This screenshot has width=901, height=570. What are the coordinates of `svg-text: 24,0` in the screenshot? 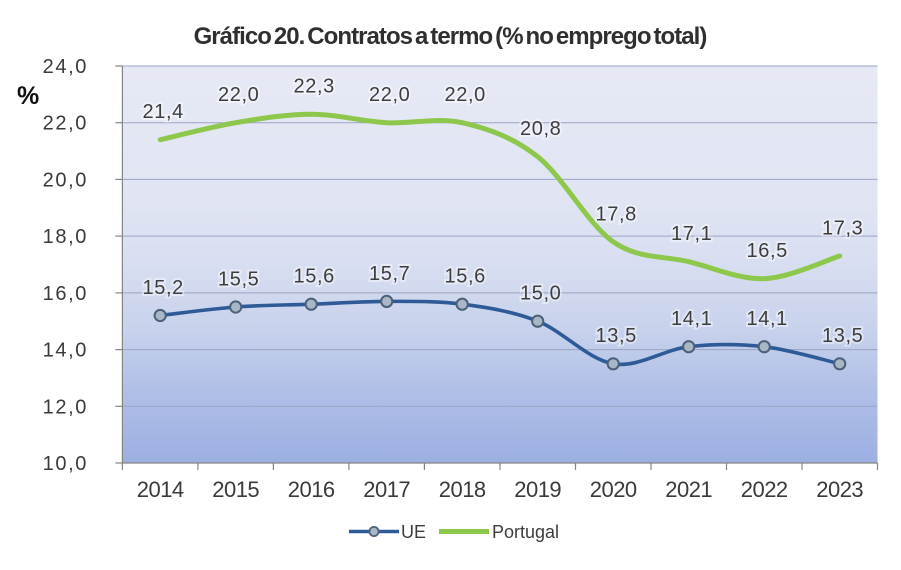 It's located at (65, 67).